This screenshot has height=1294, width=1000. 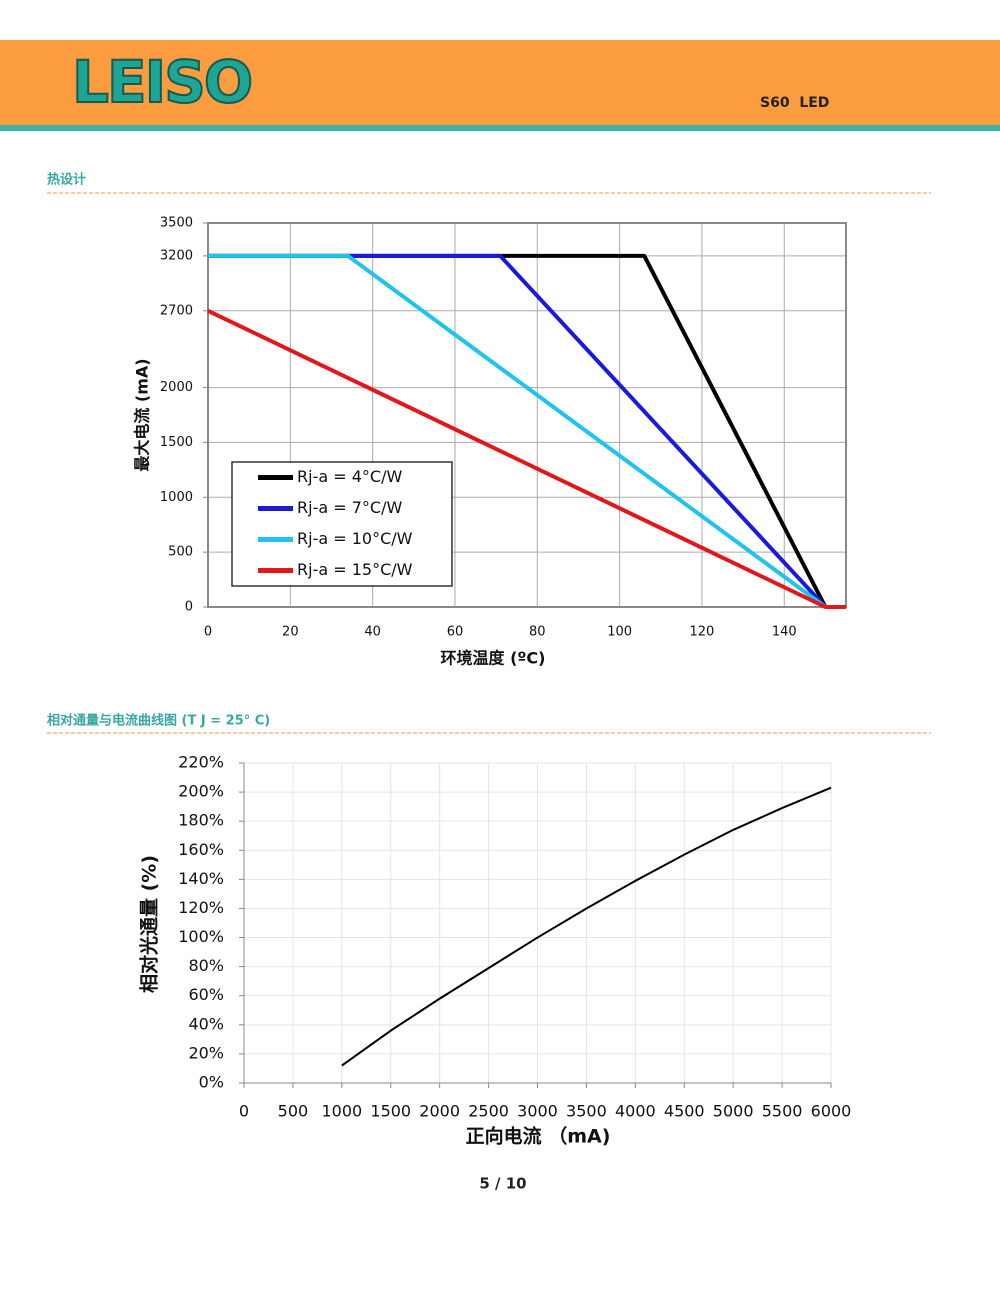 What do you see at coordinates (66, 180) in the screenshot?
I see `section-title: 热设计` at bounding box center [66, 180].